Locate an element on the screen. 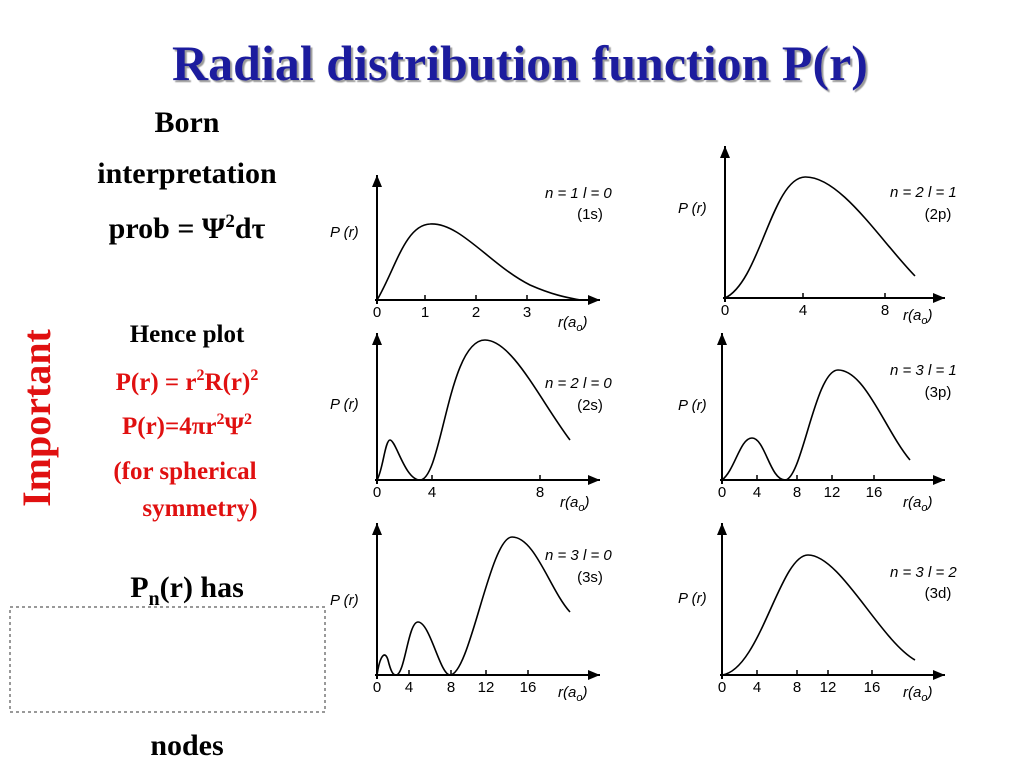  orbital-label: (3p) is located at coordinates (938, 392).